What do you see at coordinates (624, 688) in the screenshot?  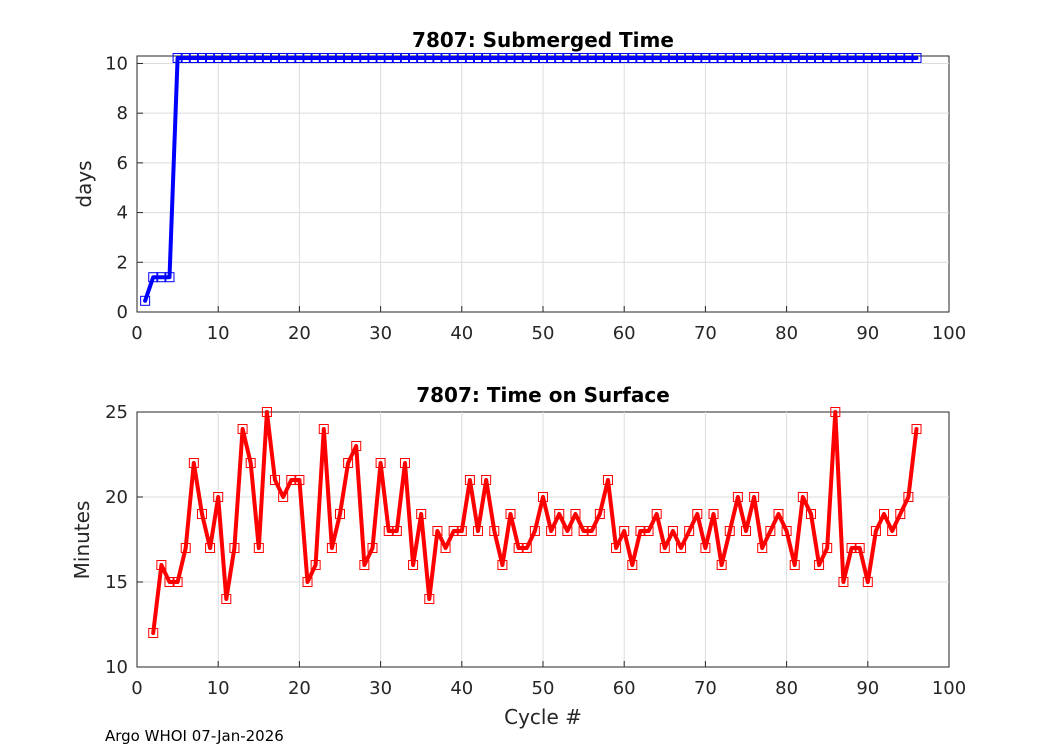 I see `x-tick-label: 60` at bounding box center [624, 688].